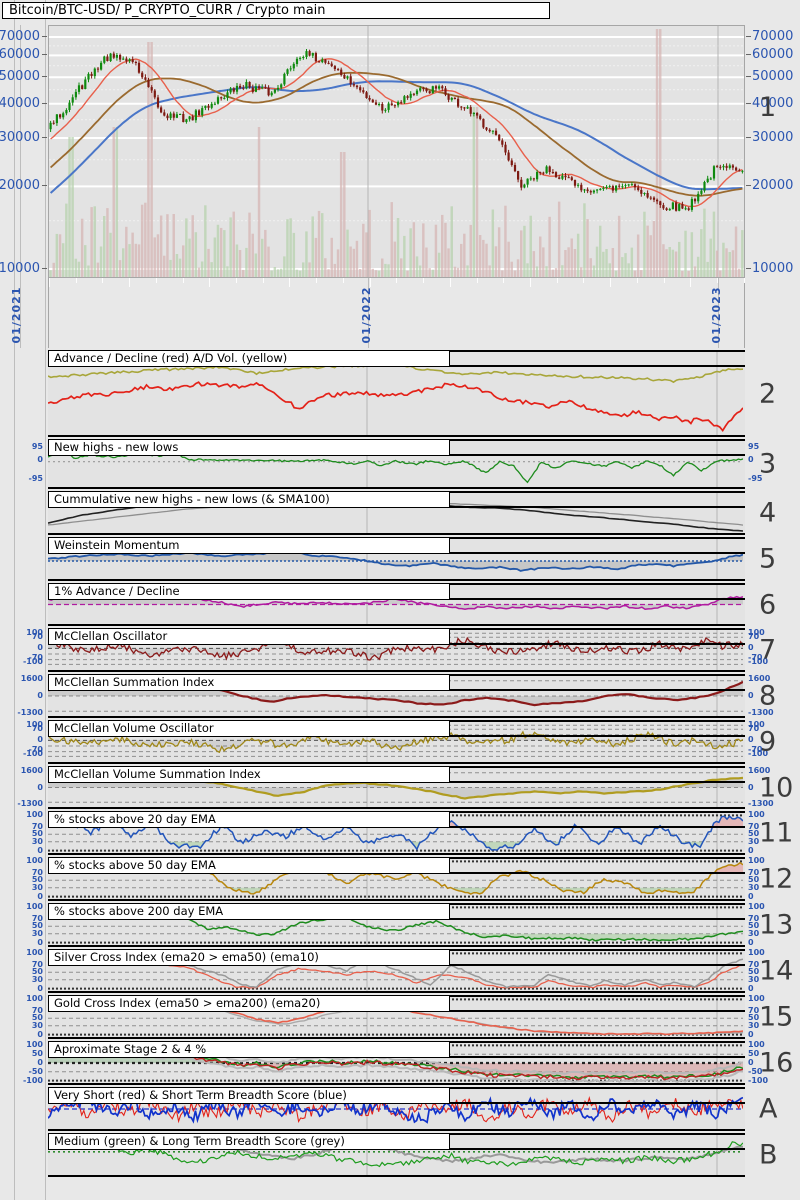 The image size is (800, 1200). What do you see at coordinates (773, 37) in the screenshot?
I see `price-axis-label: 70000` at bounding box center [773, 37].